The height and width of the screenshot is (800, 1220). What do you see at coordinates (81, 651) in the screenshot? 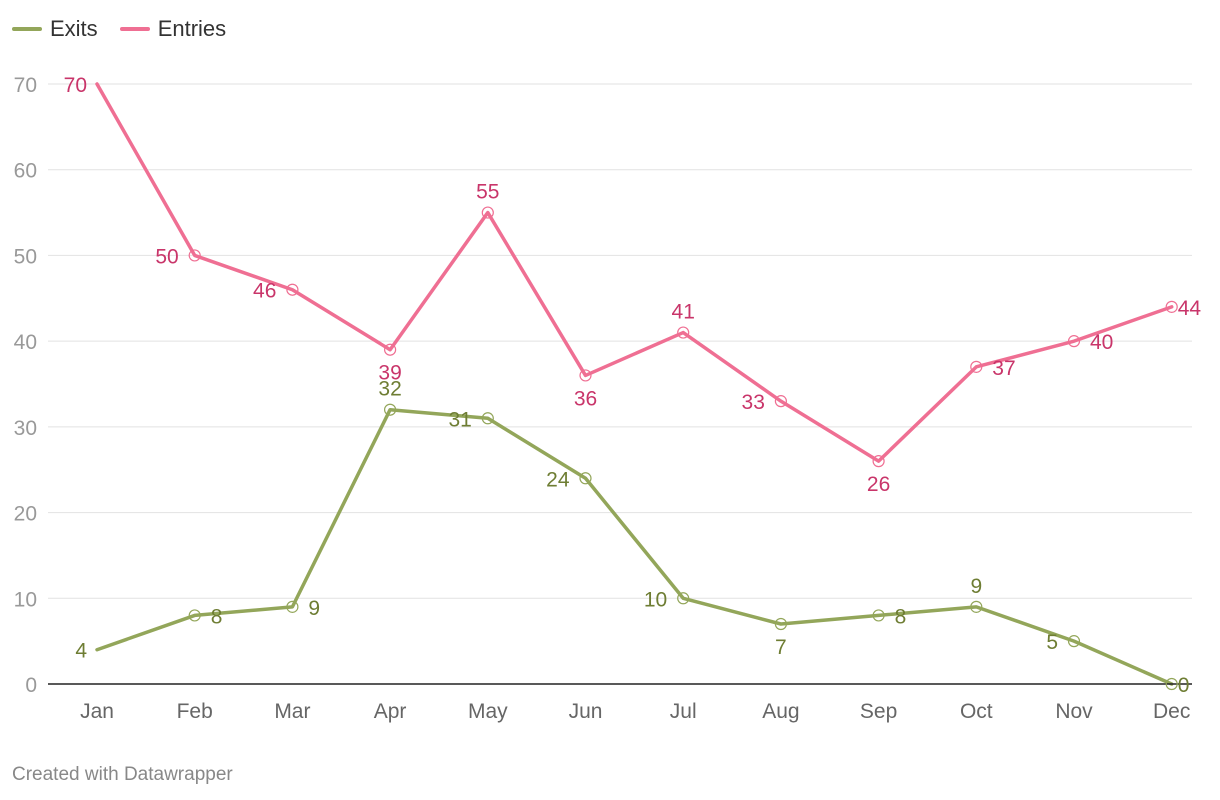
I see `data-label-exits: 4` at bounding box center [81, 651].